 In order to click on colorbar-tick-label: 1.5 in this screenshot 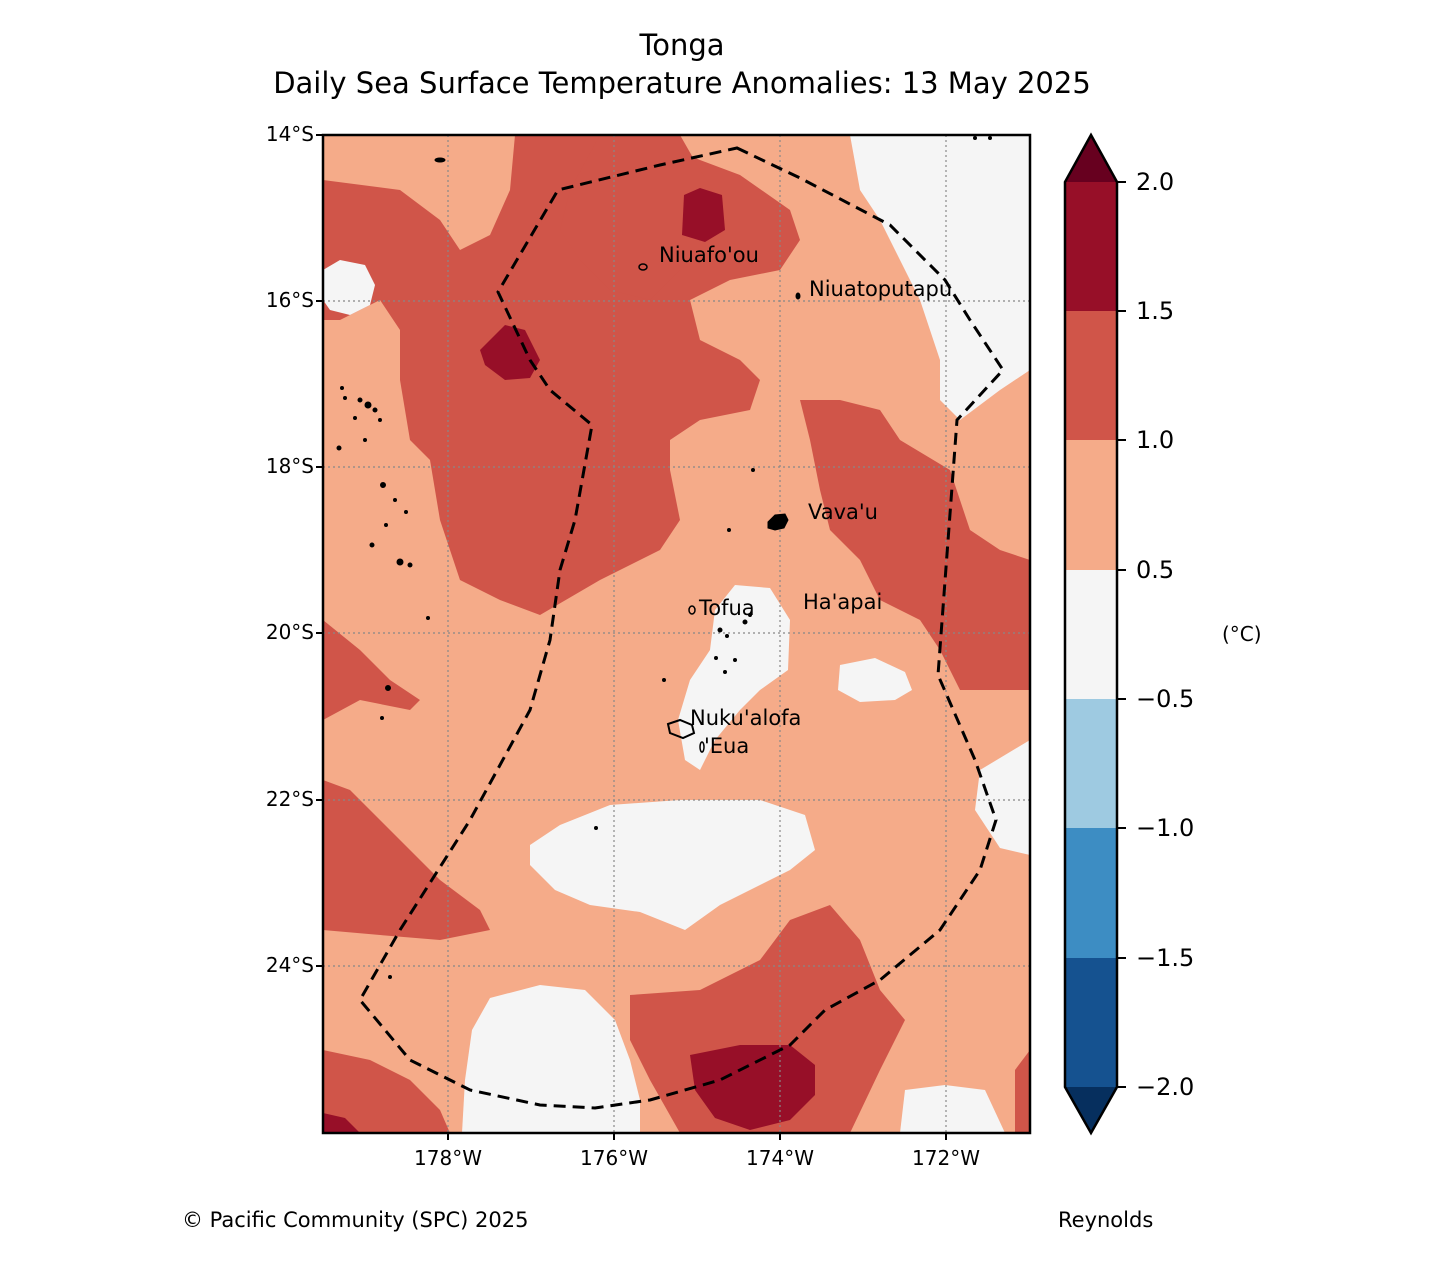, I will do `click(1155, 311)`.